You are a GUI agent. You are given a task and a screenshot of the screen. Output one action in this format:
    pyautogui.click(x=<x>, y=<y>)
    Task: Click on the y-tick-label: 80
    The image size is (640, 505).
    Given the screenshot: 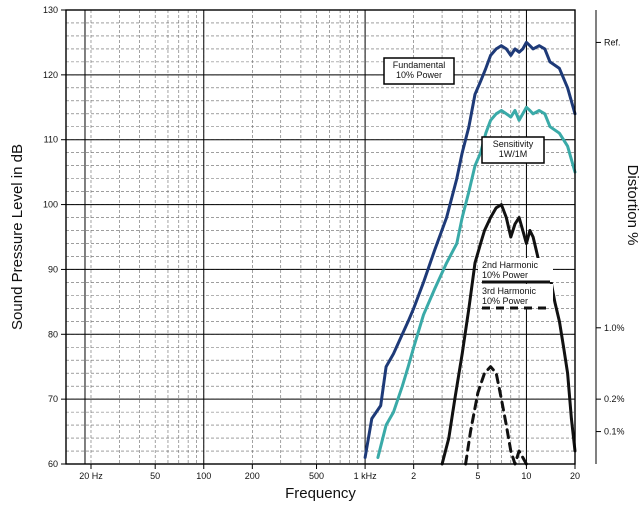 What is the action you would take?
    pyautogui.click(x=53, y=334)
    